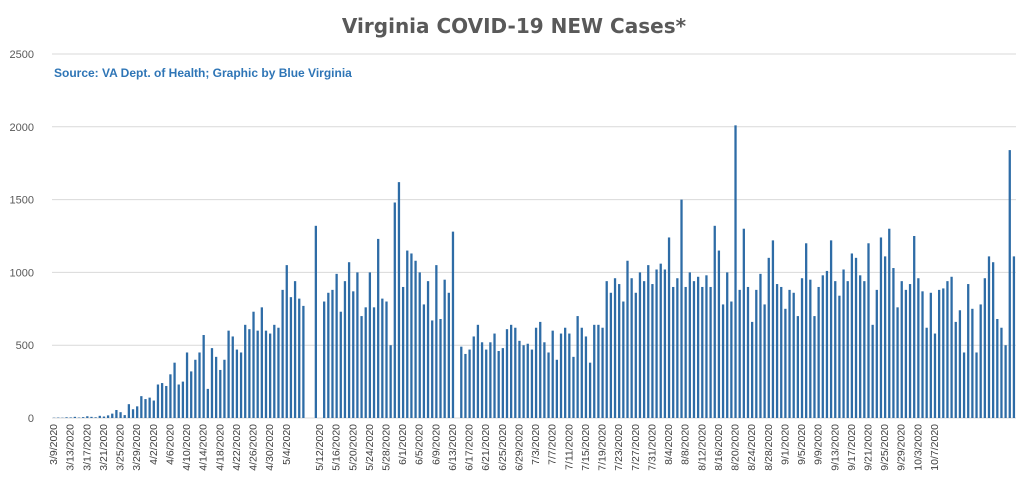 This screenshot has width=1024, height=489. What do you see at coordinates (104, 447) in the screenshot?
I see `x-tick-label: 3/21/2020` at bounding box center [104, 447].